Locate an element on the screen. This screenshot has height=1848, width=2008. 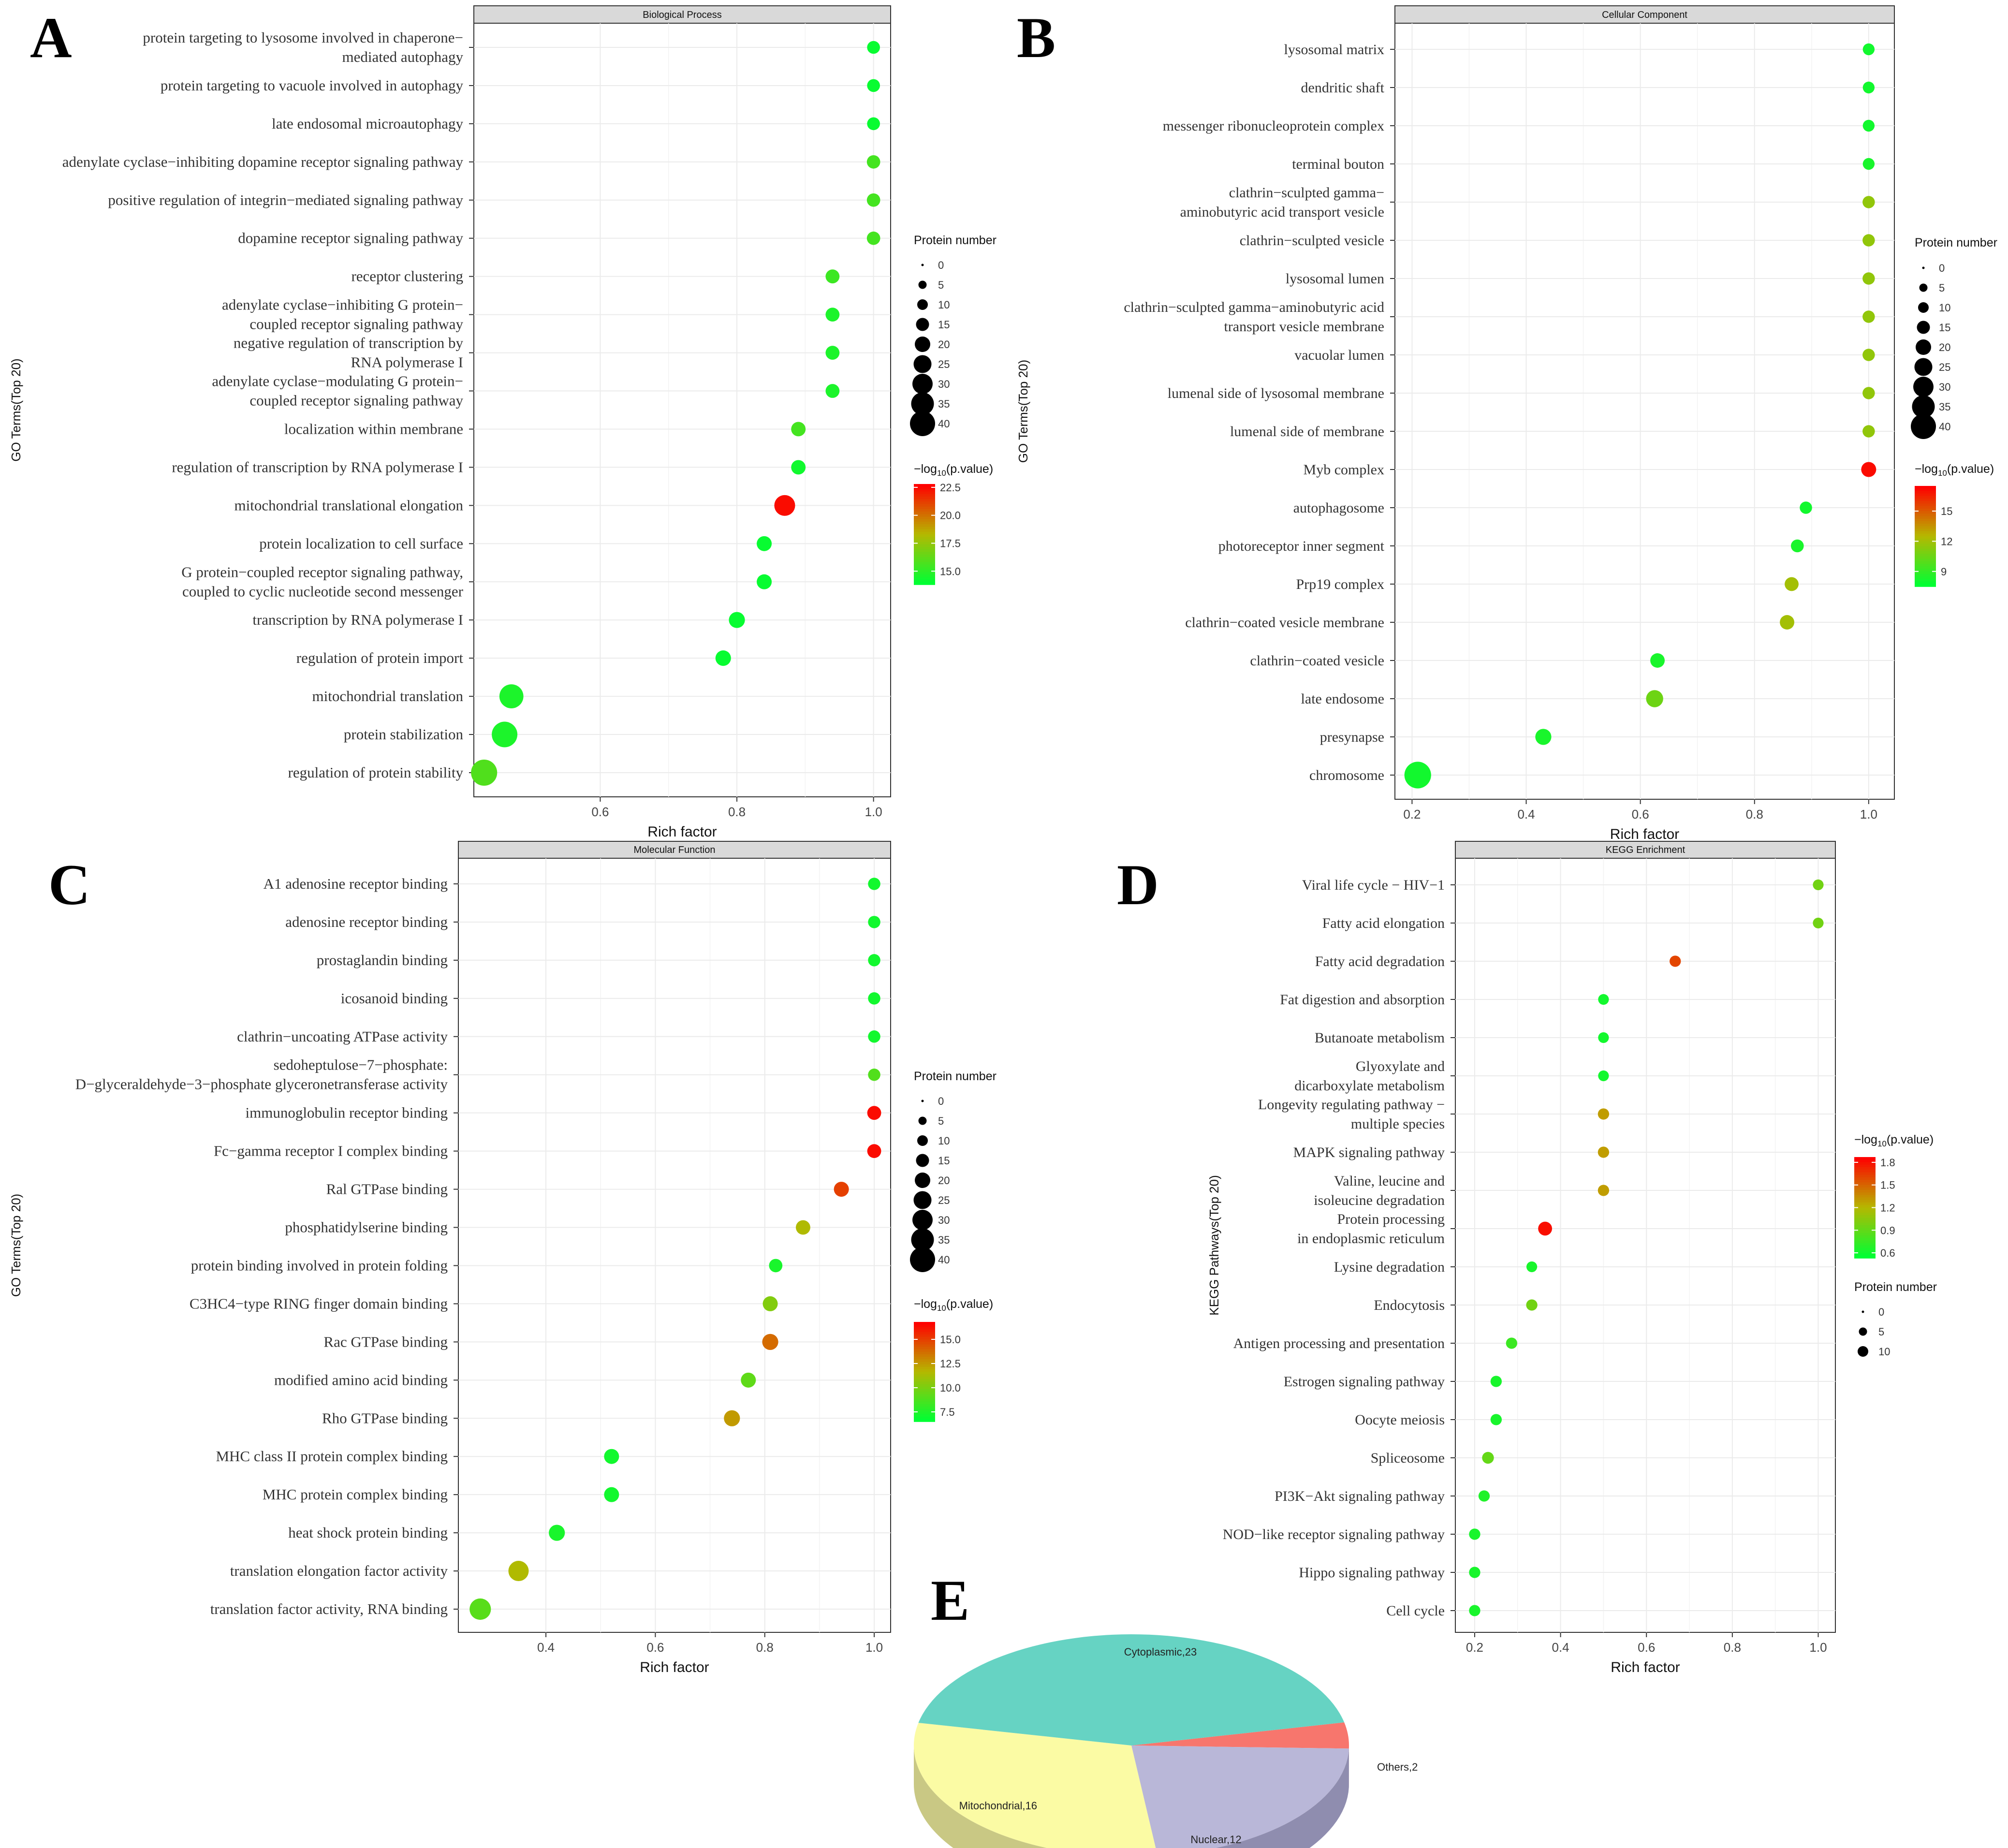
term-label-line: clathrin−sculpted vesicle is located at coordinates (1312, 241).